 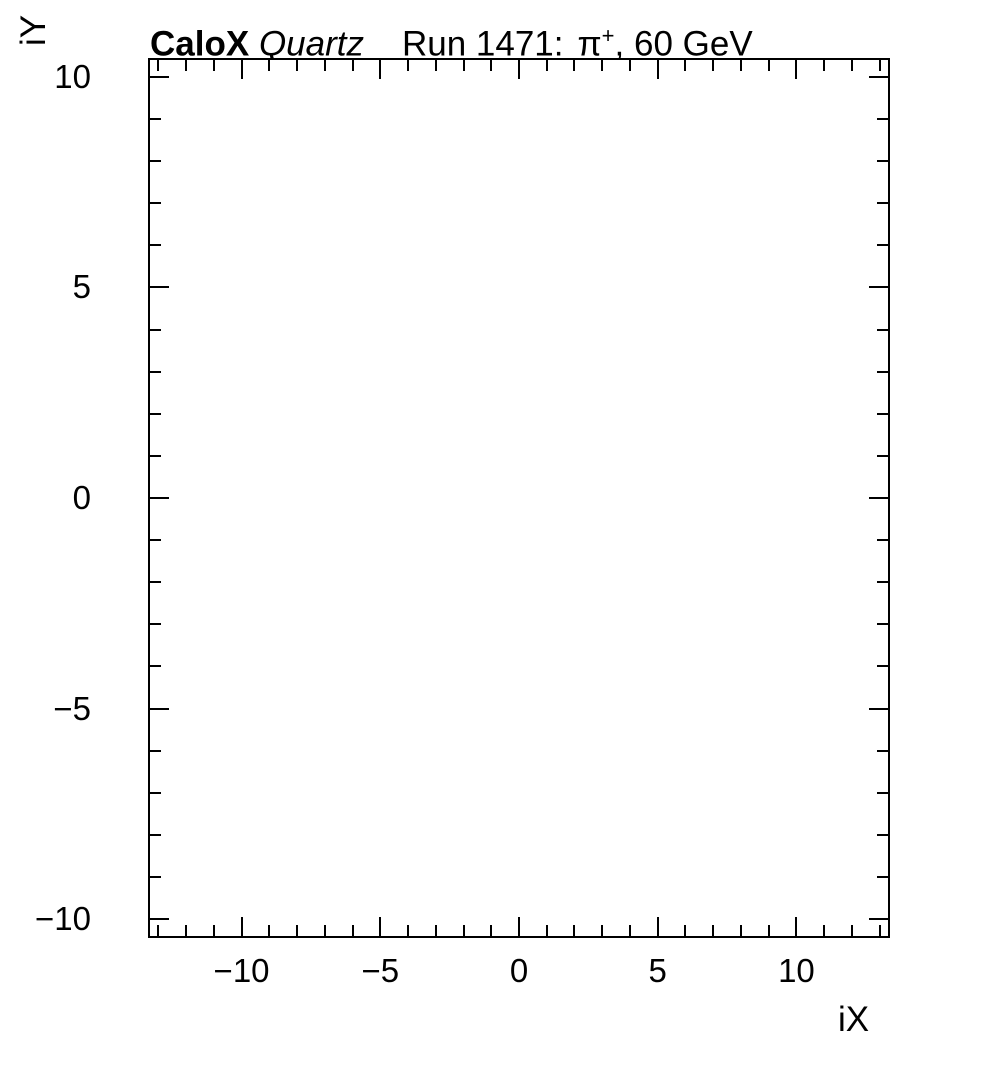 What do you see at coordinates (463, 930) in the screenshot?
I see `x-tick--2` at bounding box center [463, 930].